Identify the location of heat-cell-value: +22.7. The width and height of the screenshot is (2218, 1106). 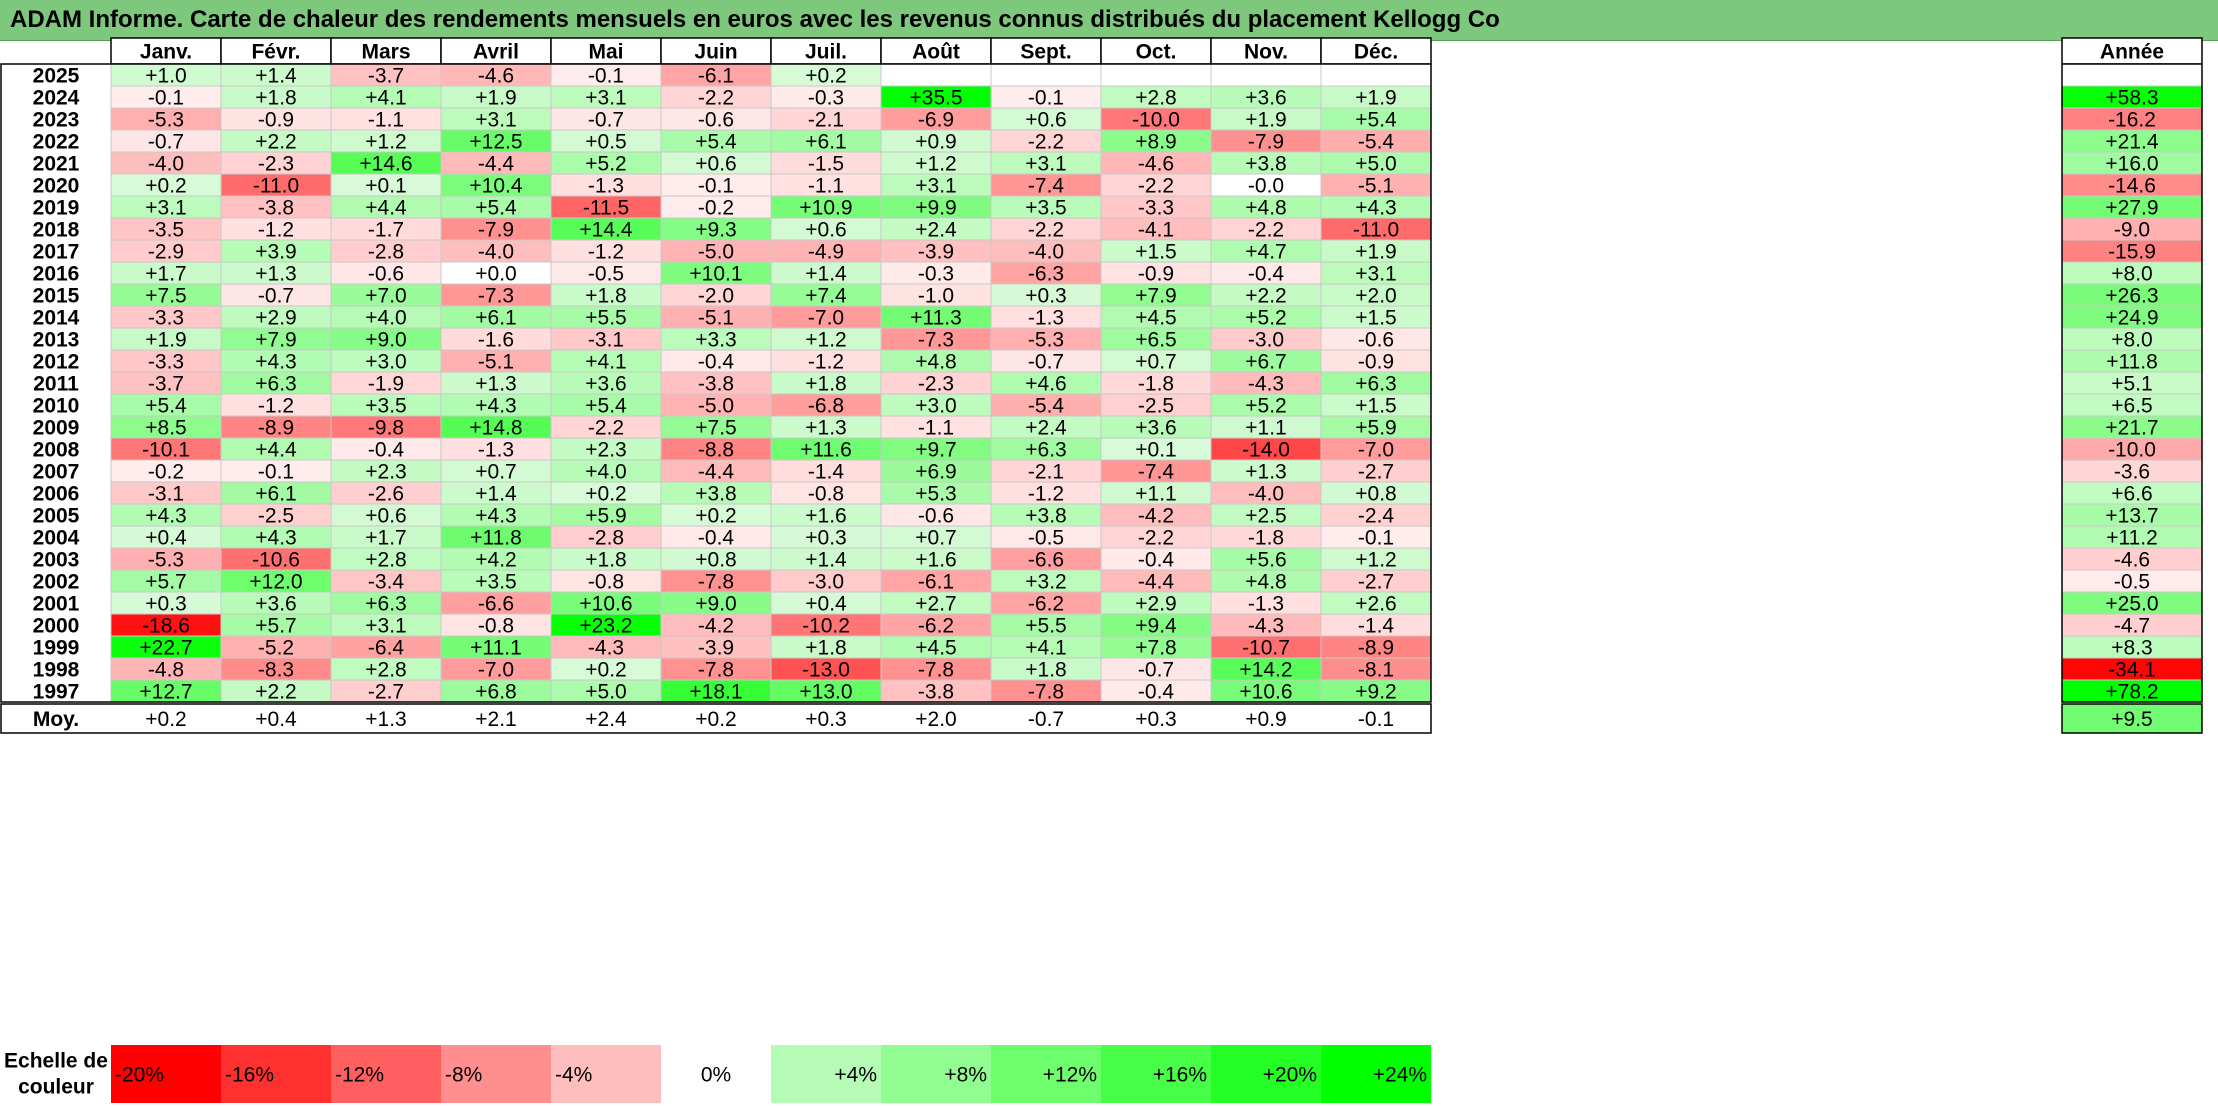
(165, 648).